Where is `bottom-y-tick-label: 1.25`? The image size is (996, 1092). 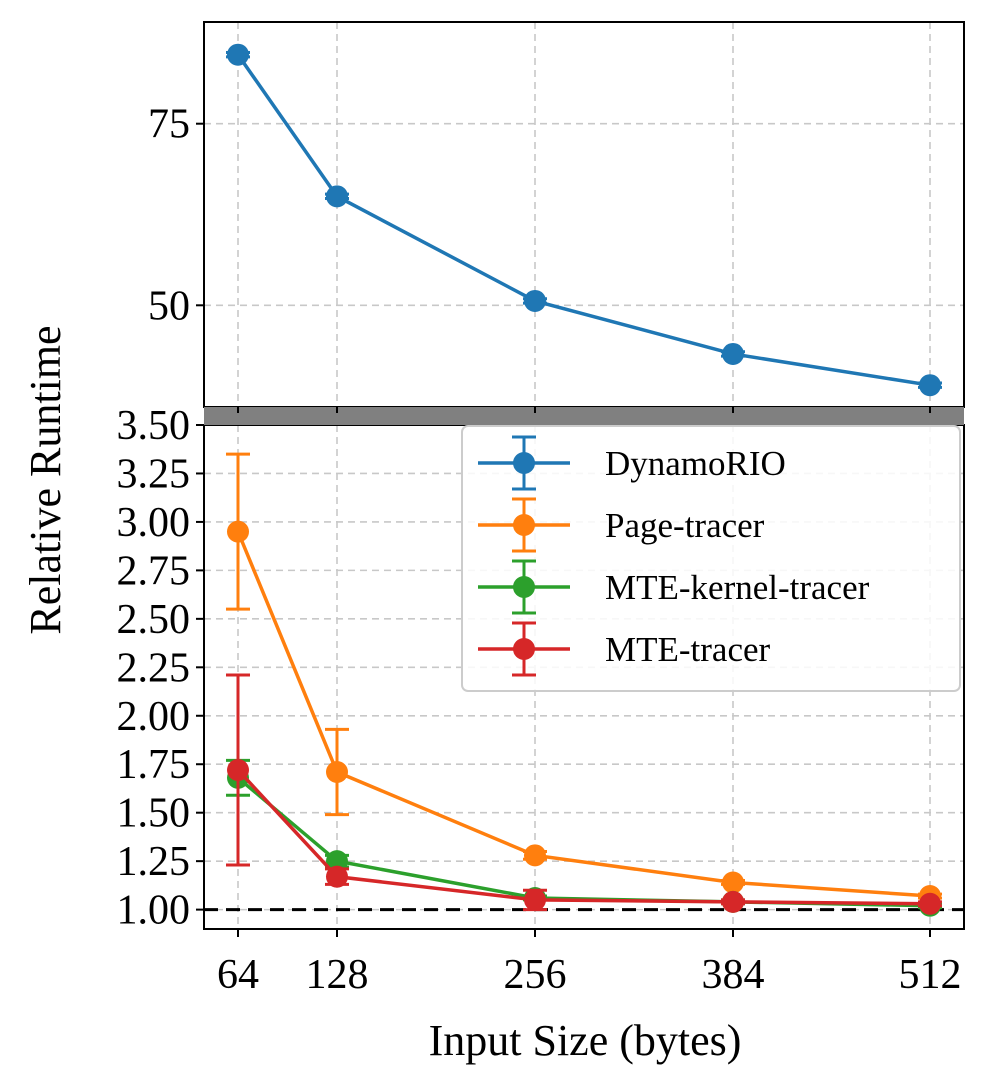
bottom-y-tick-label: 1.25 is located at coordinates (154, 862).